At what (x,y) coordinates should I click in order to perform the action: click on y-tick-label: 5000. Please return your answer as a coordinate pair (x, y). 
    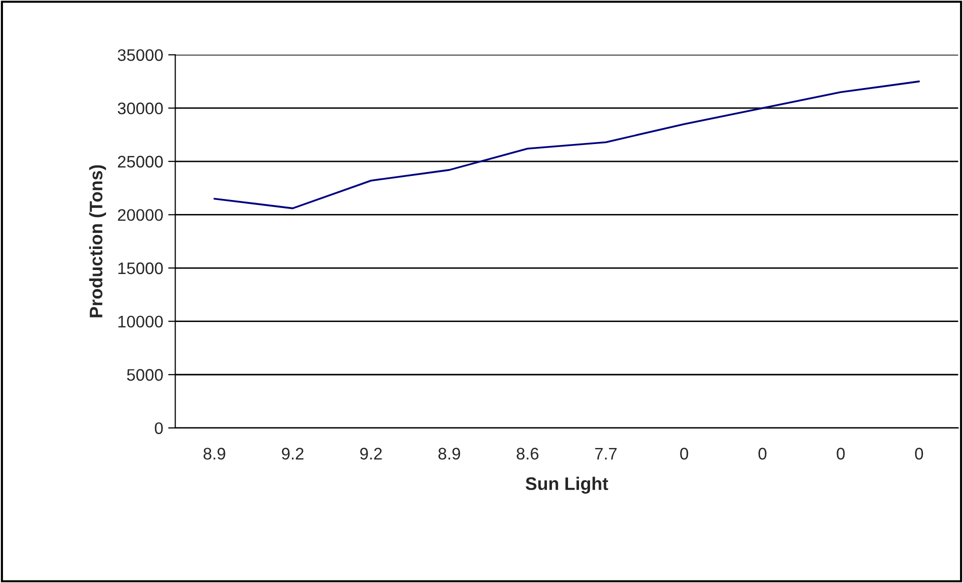
    Looking at the image, I should click on (145, 375).